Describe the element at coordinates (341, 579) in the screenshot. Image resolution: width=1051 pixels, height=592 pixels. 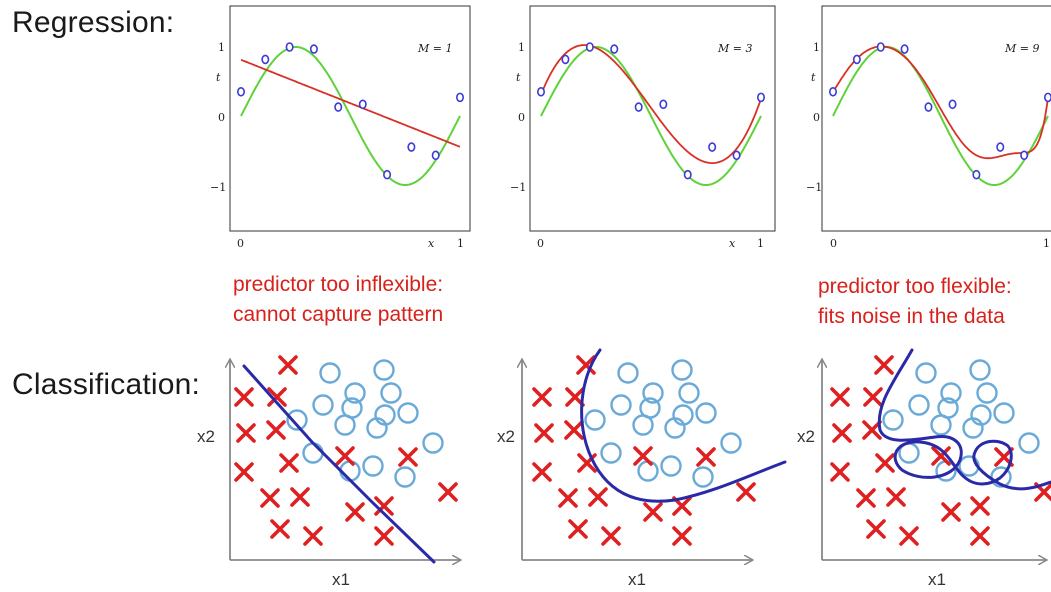
I see `x-axis-label: x1` at that location.